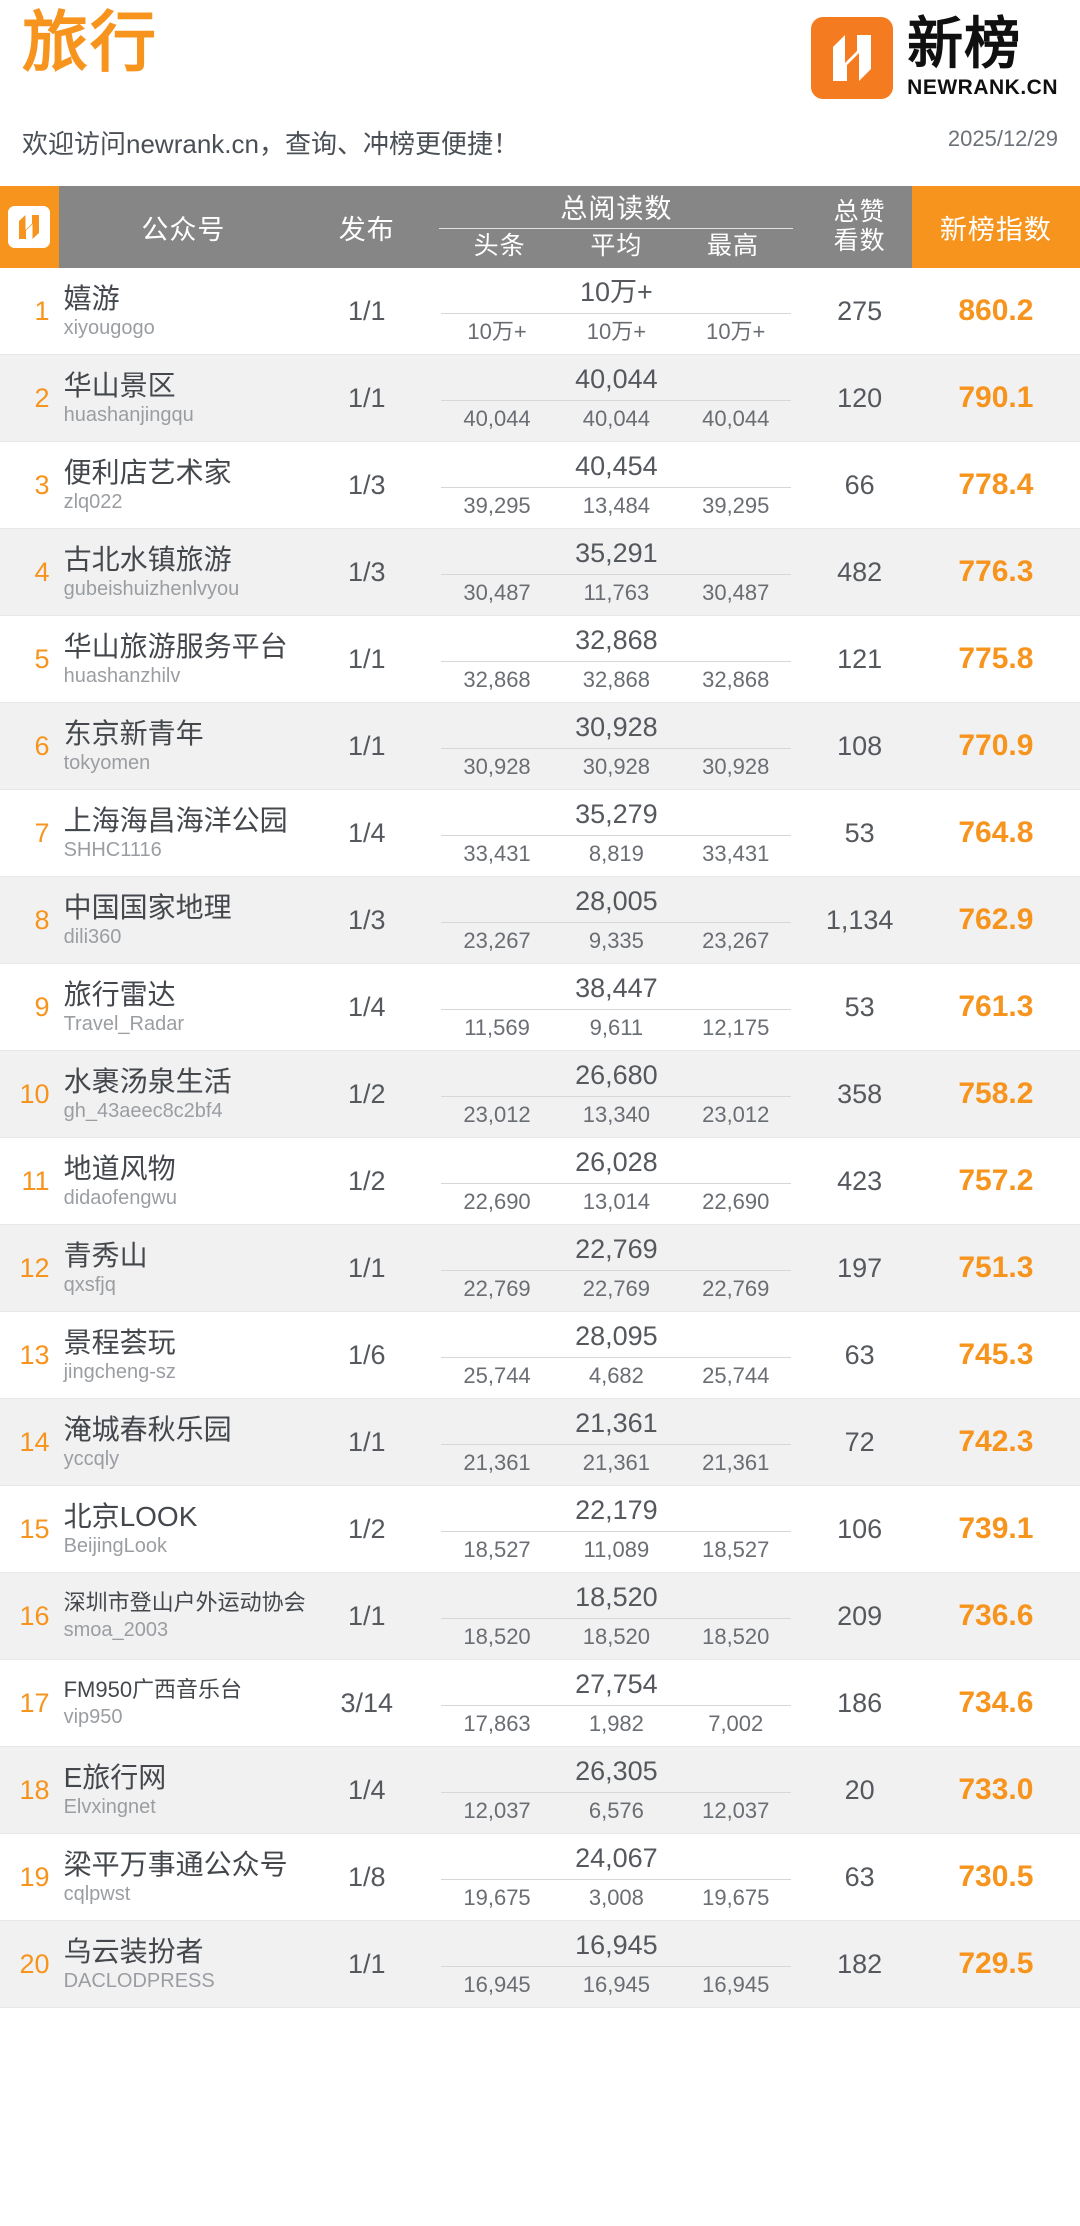 Image resolution: width=1080 pixels, height=2226 pixels. I want to click on account-cell: 古北水镇旅游 gubeishuizhenlvyou, so click(184, 572).